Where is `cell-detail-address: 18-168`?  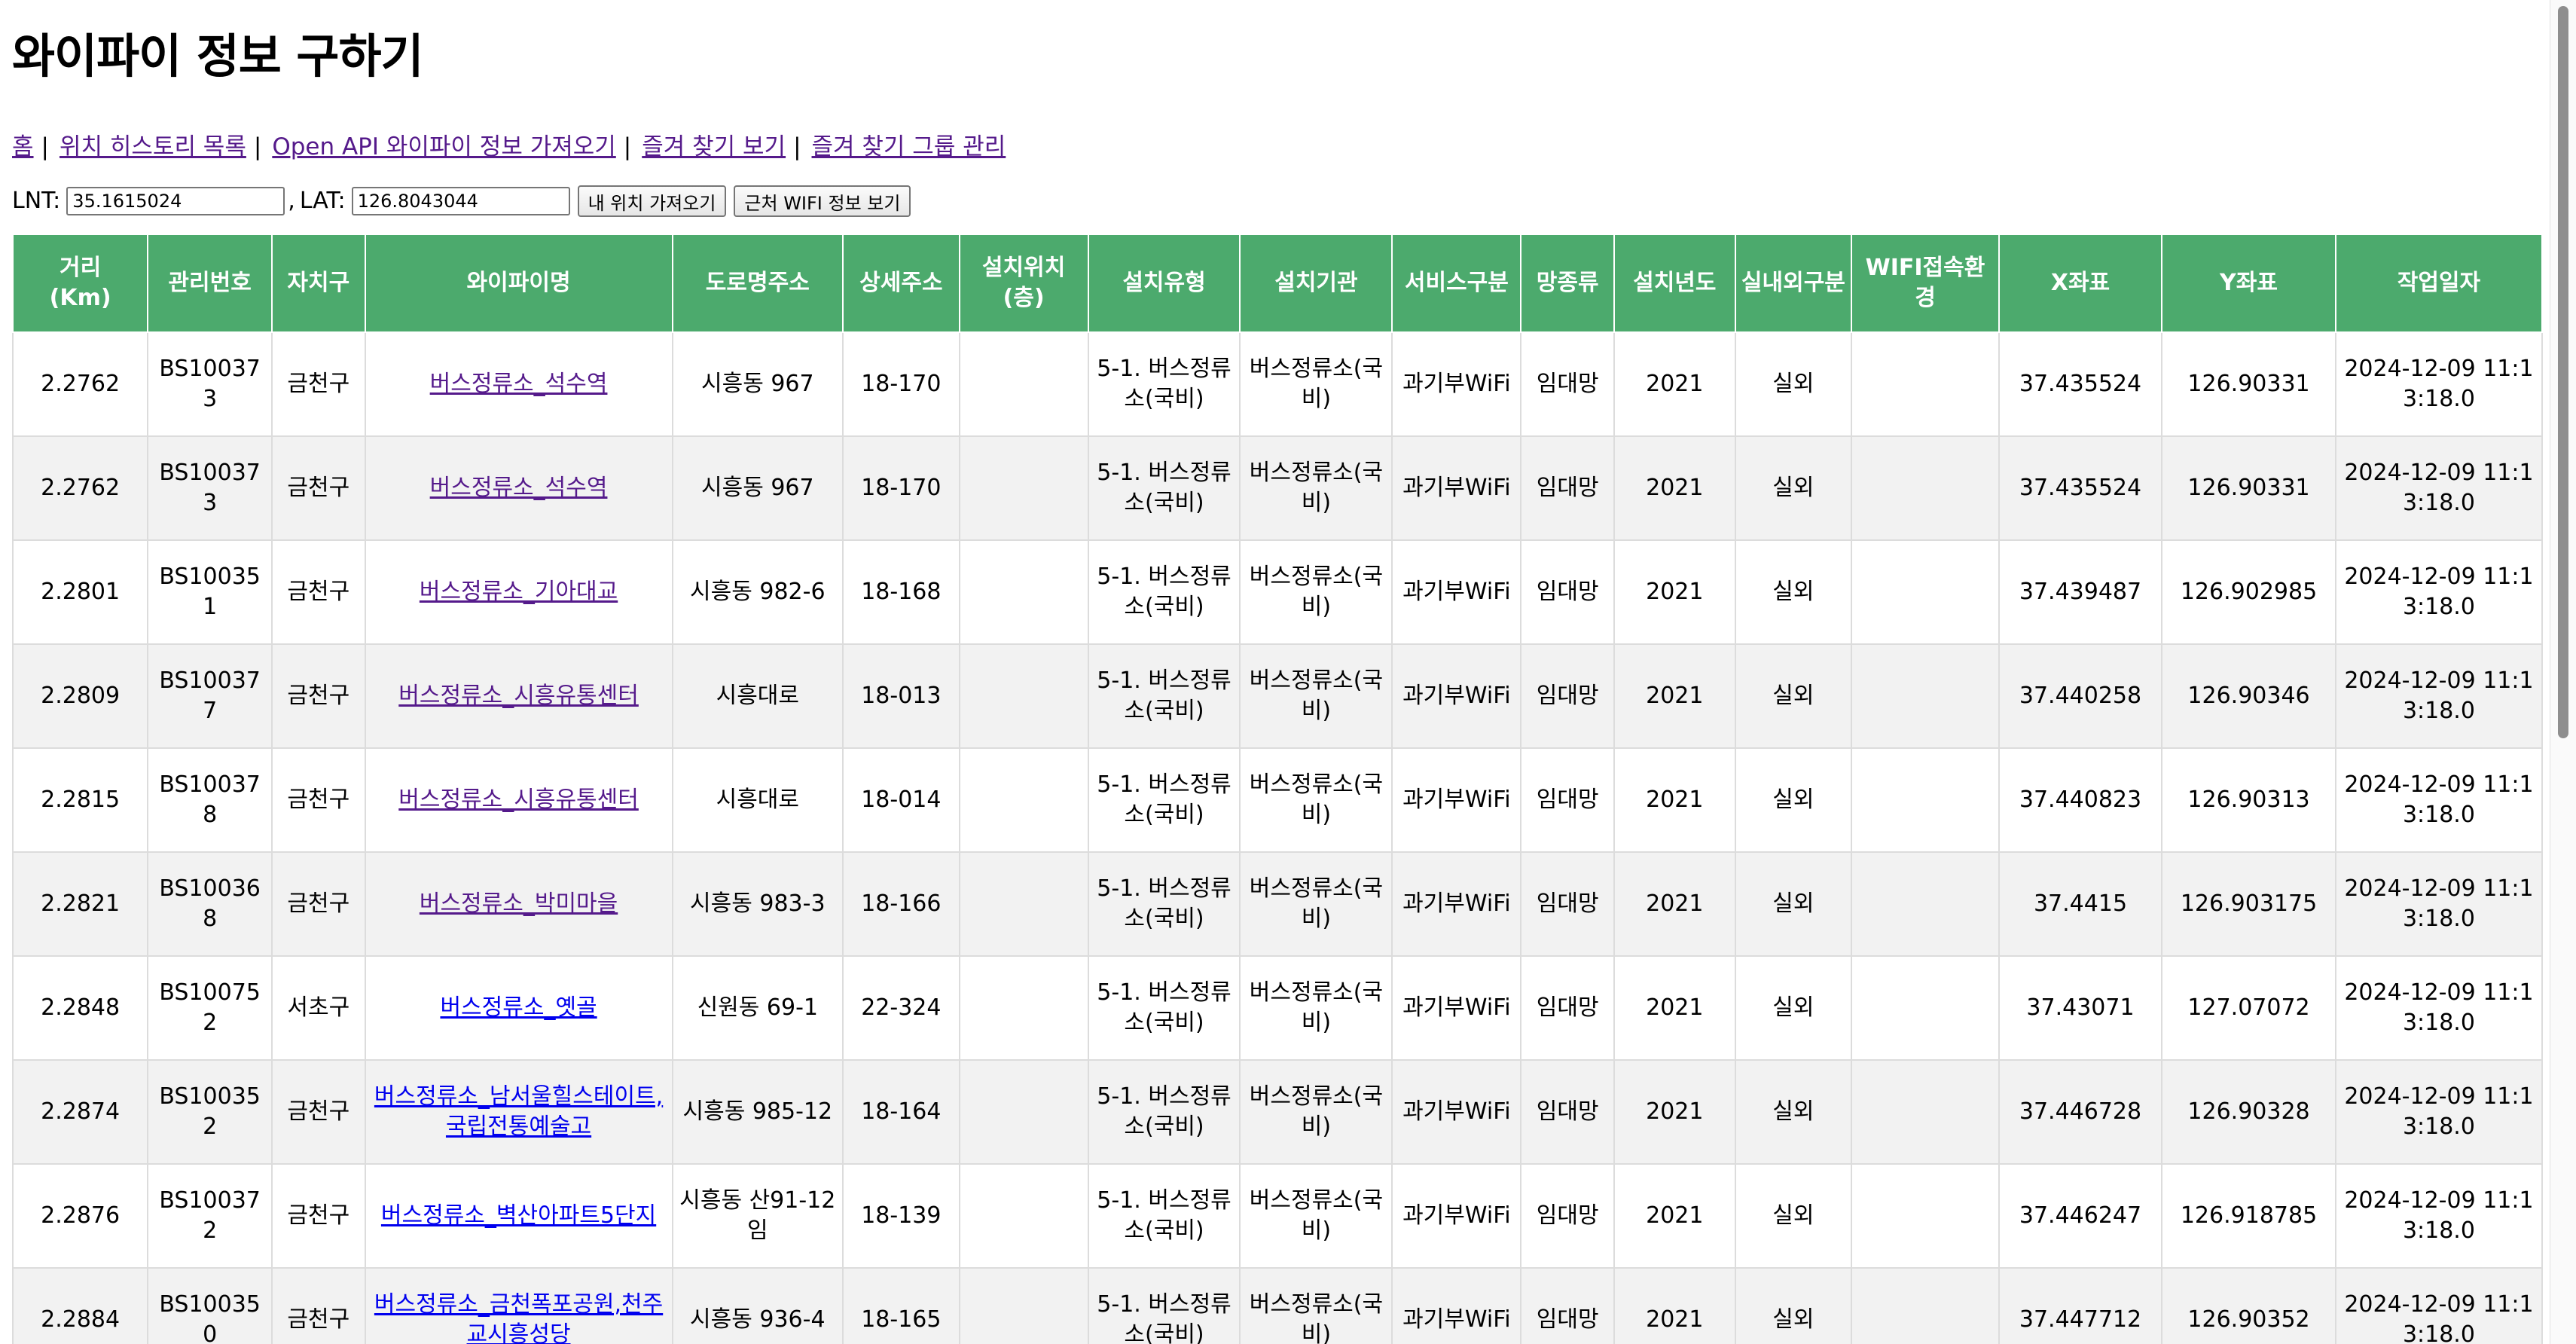
cell-detail-address: 18-168 is located at coordinates (901, 592).